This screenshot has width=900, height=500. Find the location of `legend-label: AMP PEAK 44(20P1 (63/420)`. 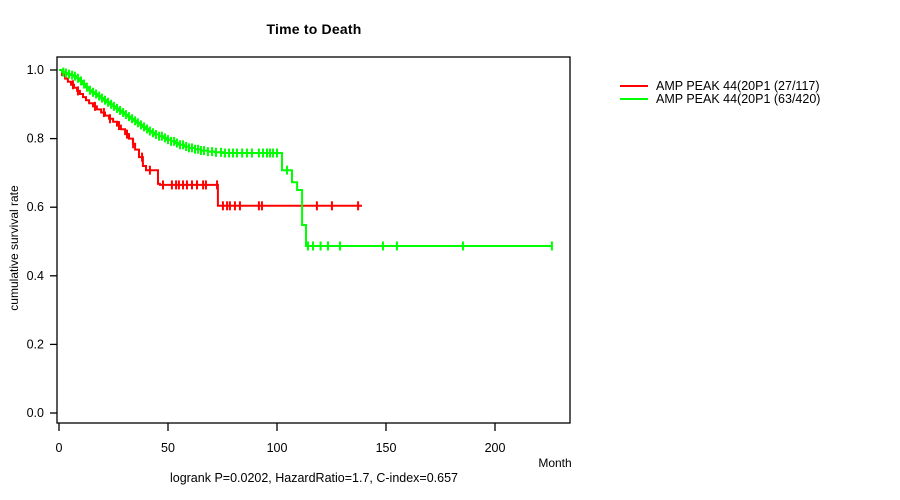

legend-label: AMP PEAK 44(20P1 (63/420) is located at coordinates (738, 98).